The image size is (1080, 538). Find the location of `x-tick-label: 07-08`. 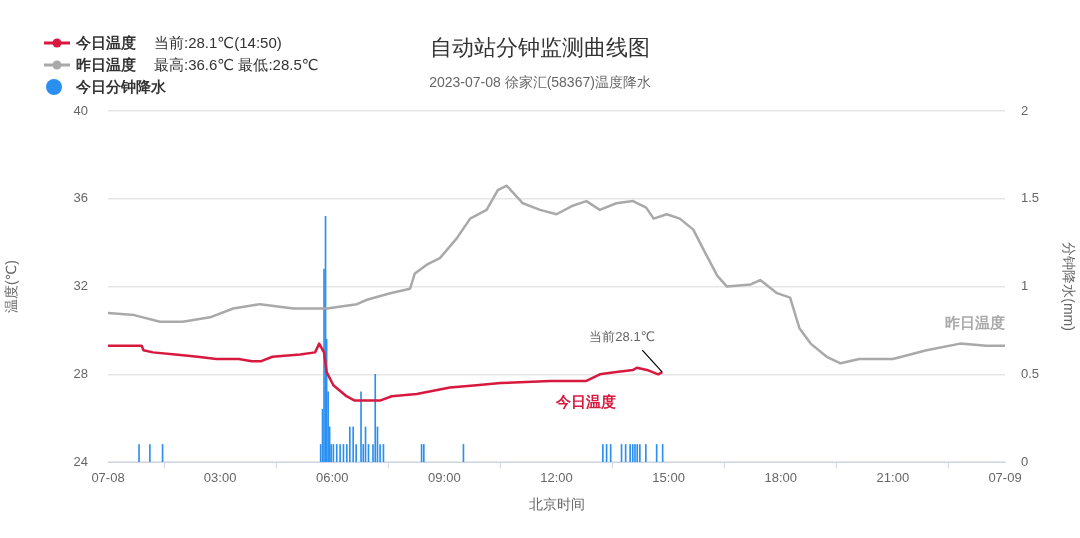

x-tick-label: 07-08 is located at coordinates (108, 478).